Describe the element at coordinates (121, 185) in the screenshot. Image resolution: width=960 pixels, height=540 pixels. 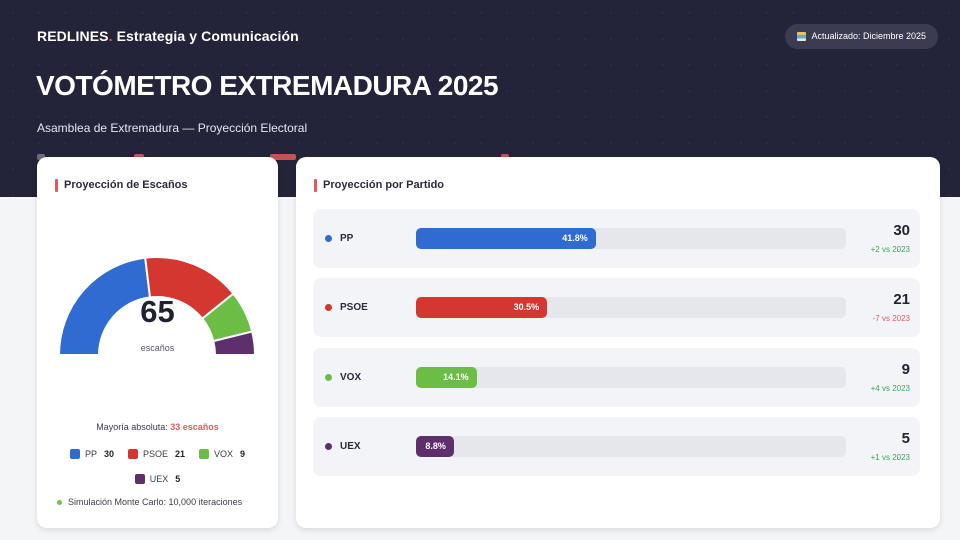
I see `seat-projection-title: Proyección de Escaños` at that location.